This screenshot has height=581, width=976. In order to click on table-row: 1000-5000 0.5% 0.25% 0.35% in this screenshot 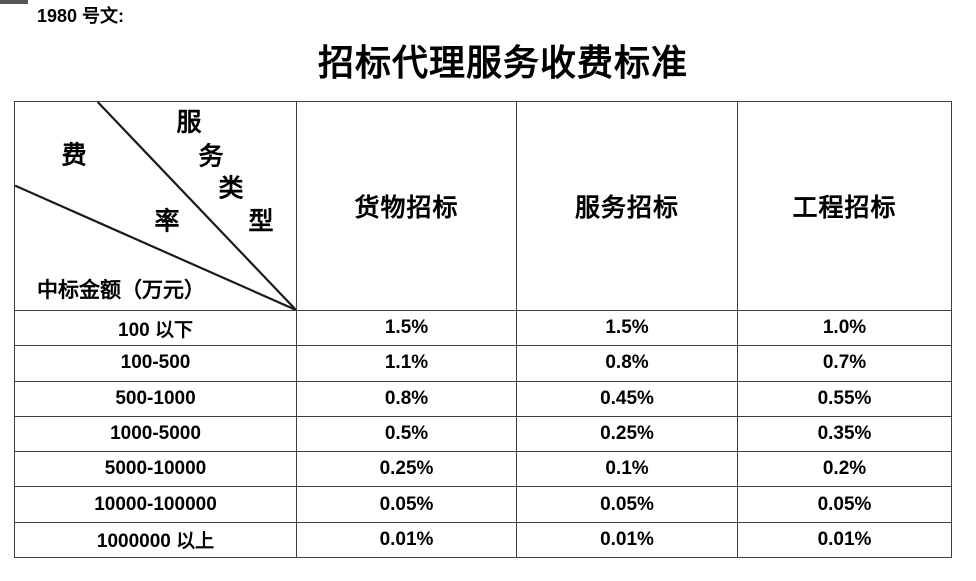, I will do `click(483, 434)`.